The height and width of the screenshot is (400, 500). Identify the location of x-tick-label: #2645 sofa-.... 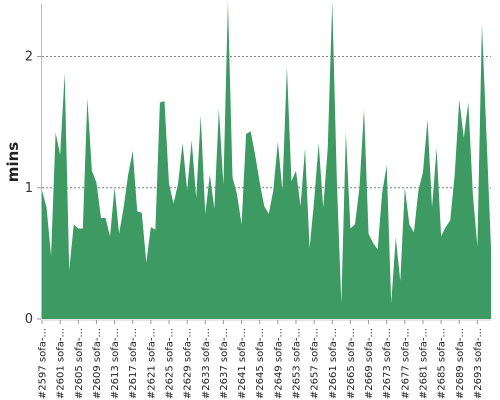
(260, 363).